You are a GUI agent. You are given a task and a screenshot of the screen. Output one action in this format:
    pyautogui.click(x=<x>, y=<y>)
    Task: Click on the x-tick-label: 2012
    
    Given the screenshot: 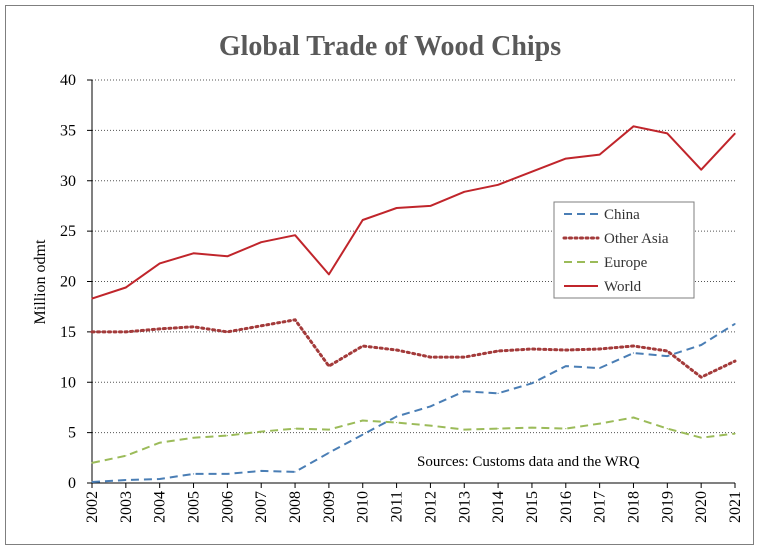 What is the action you would take?
    pyautogui.click(x=430, y=507)
    